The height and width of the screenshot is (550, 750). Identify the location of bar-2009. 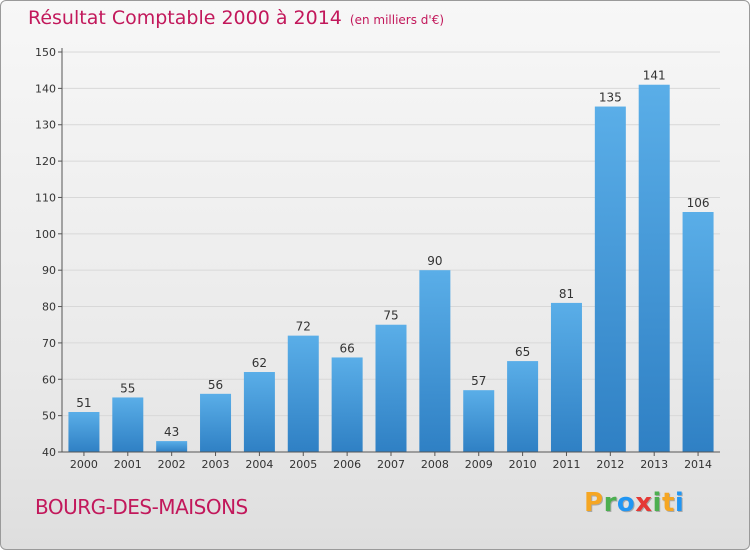
(479, 421).